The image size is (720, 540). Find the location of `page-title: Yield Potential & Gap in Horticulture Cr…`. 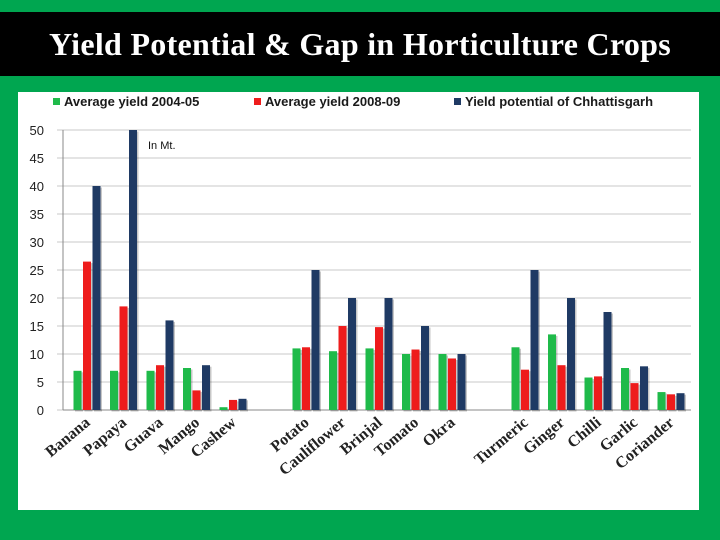

page-title: Yield Potential & Gap in Horticulture Cr… is located at coordinates (360, 43).